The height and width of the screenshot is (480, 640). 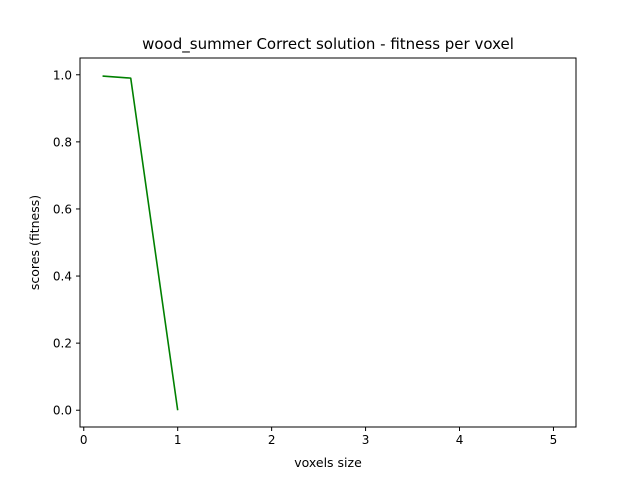 I want to click on y-tick-label: 1.0, so click(x=62, y=75).